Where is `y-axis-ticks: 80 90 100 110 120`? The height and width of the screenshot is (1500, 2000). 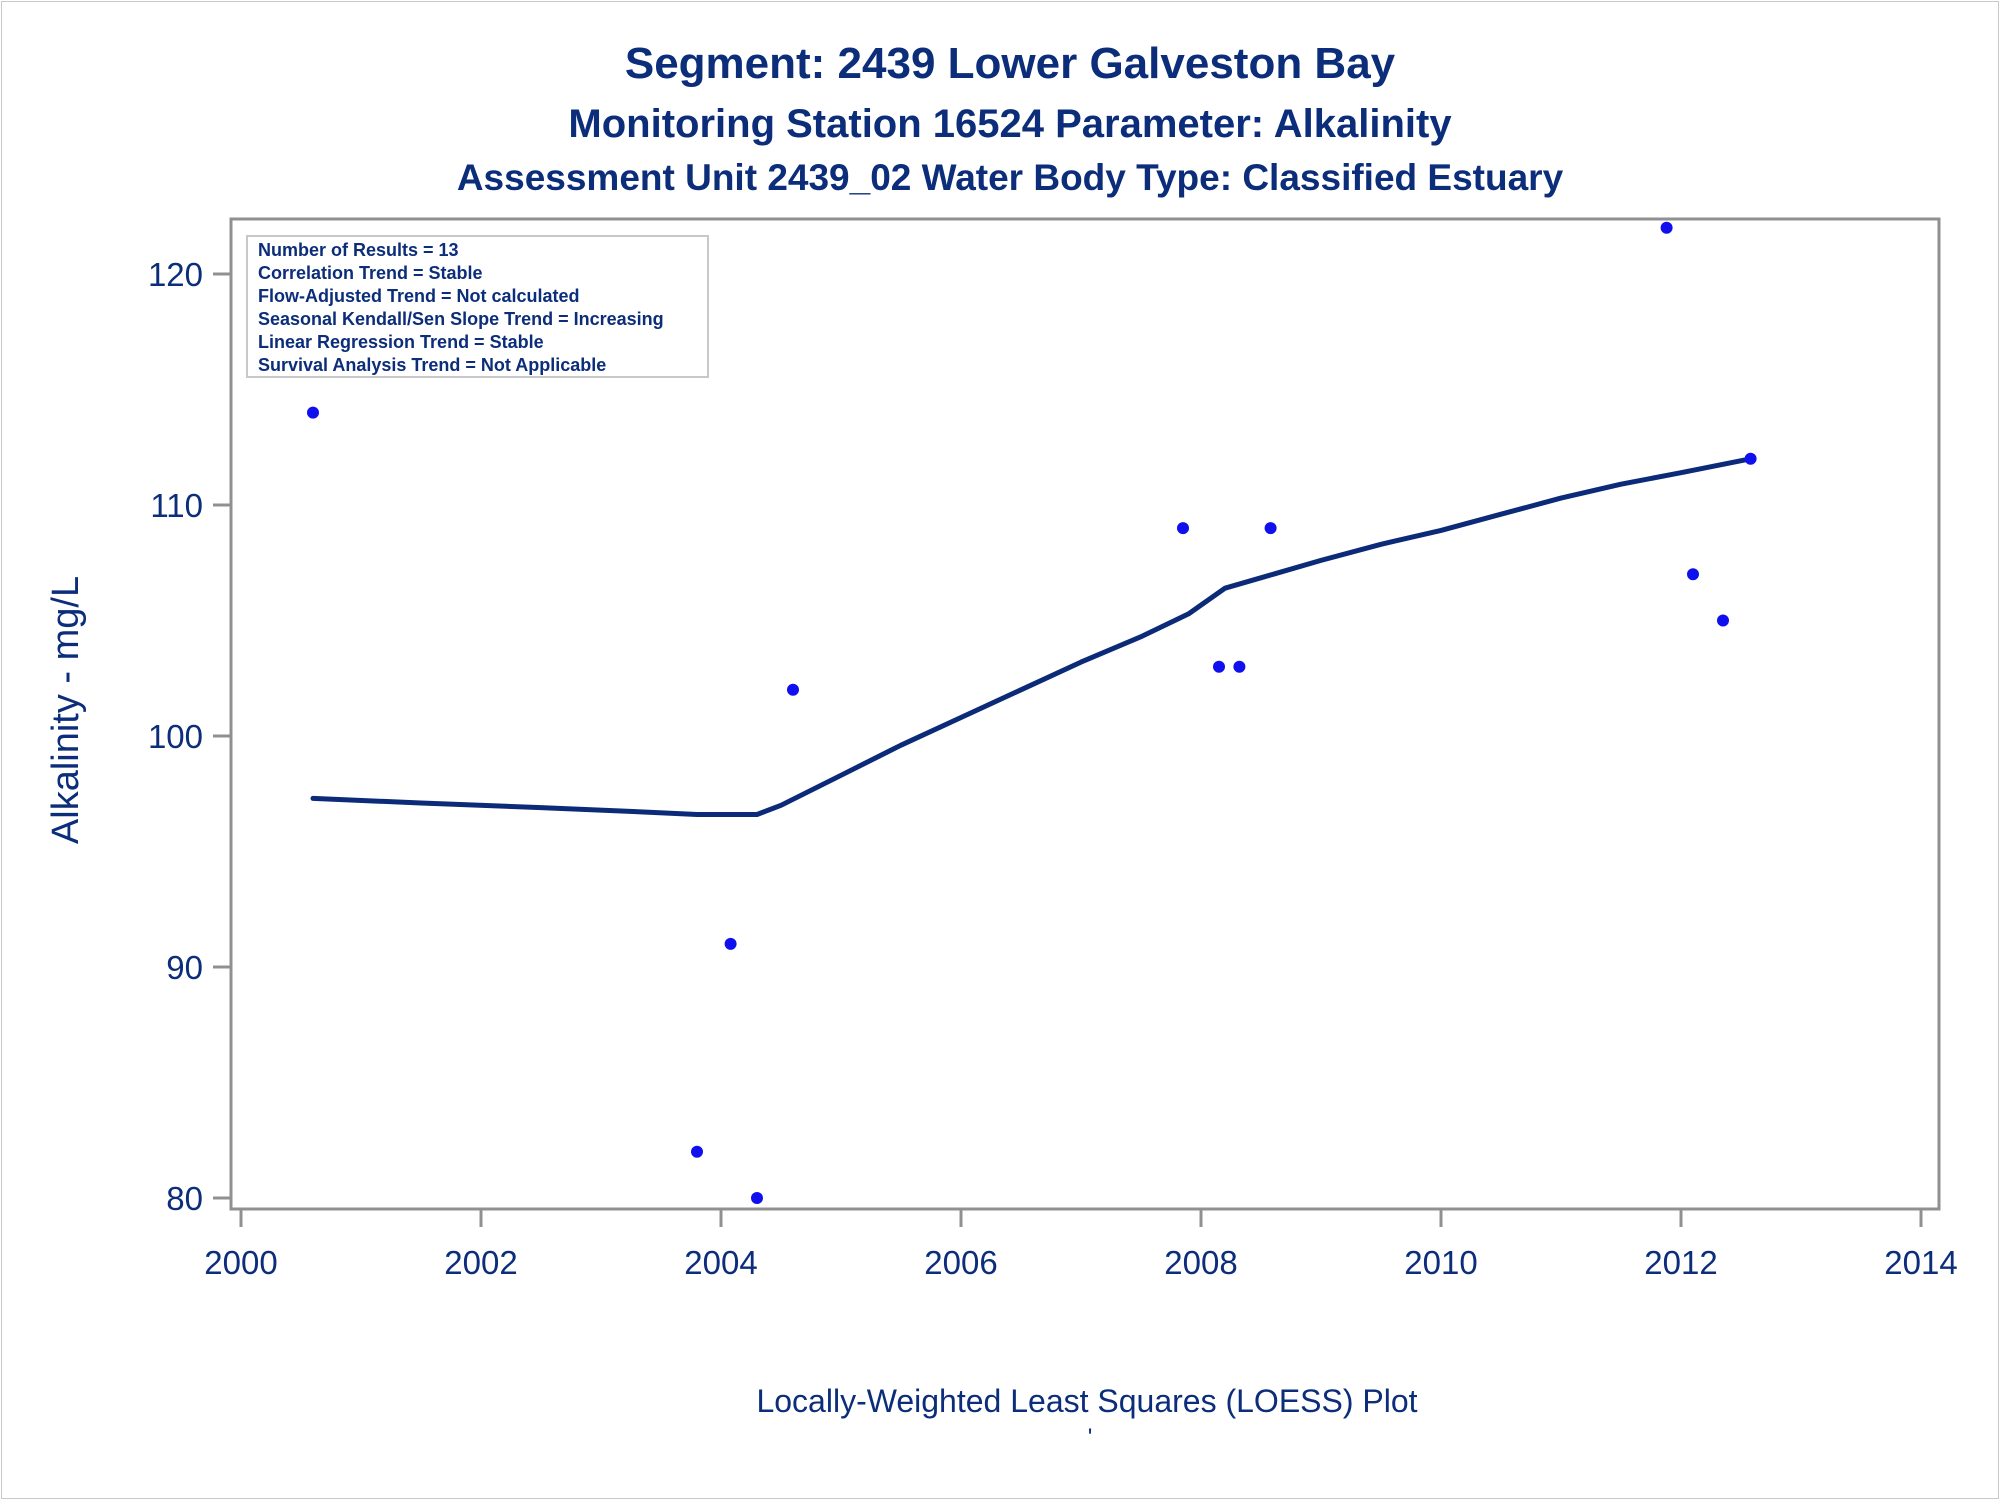 y-axis-ticks: 80 90 100 110 120 is located at coordinates (189, 736).